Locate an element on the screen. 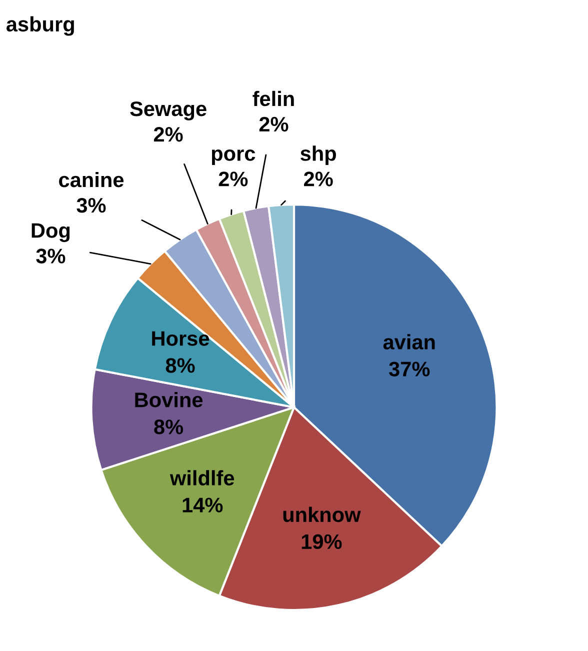 The image size is (588, 651). slice-label: porc is located at coordinates (234, 157).